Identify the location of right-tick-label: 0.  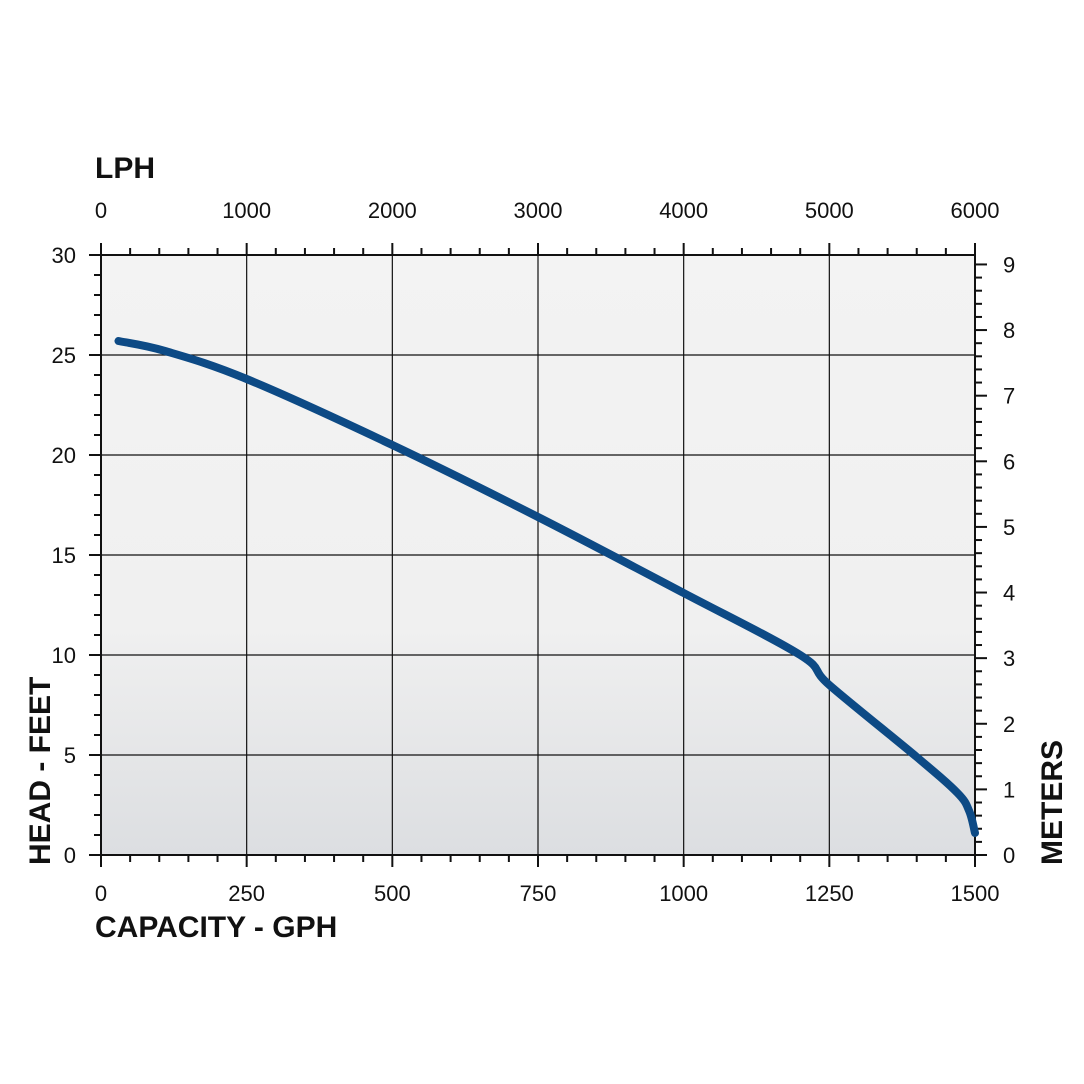
(1009, 855).